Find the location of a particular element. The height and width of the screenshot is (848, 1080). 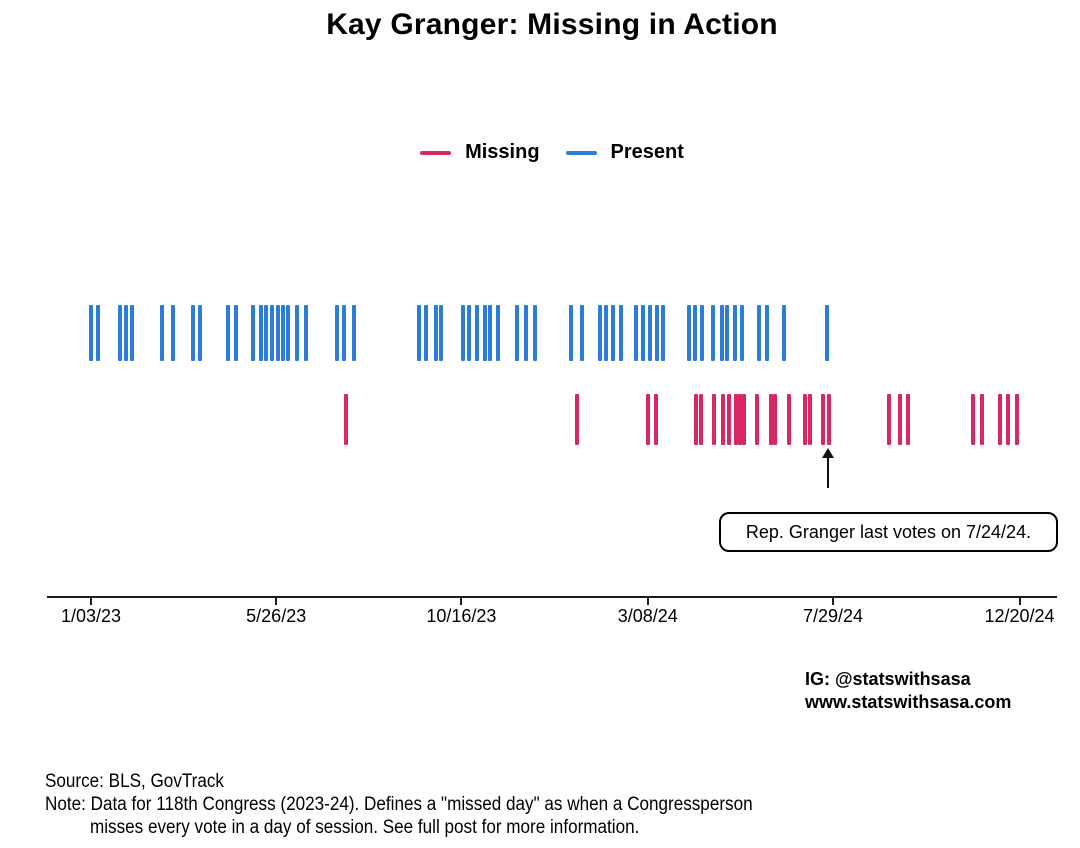

x-axis-tick-label: 5/26/23 is located at coordinates (276, 616).